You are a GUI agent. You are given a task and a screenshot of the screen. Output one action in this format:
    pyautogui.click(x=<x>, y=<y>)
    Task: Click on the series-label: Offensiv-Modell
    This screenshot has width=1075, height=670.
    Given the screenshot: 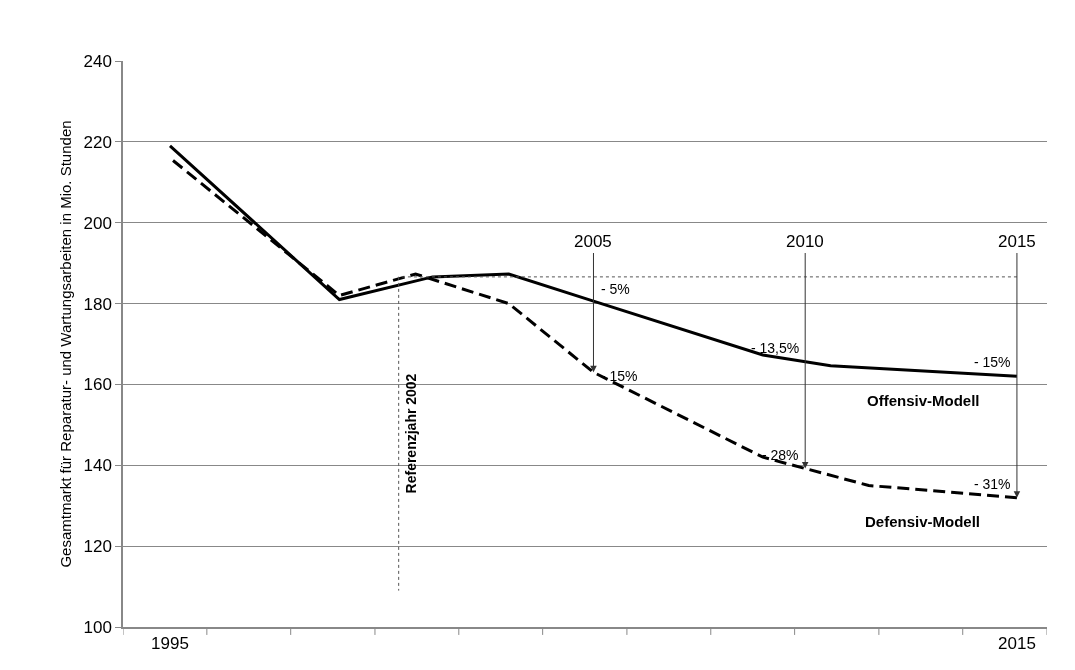 What is the action you would take?
    pyautogui.click(x=923, y=400)
    